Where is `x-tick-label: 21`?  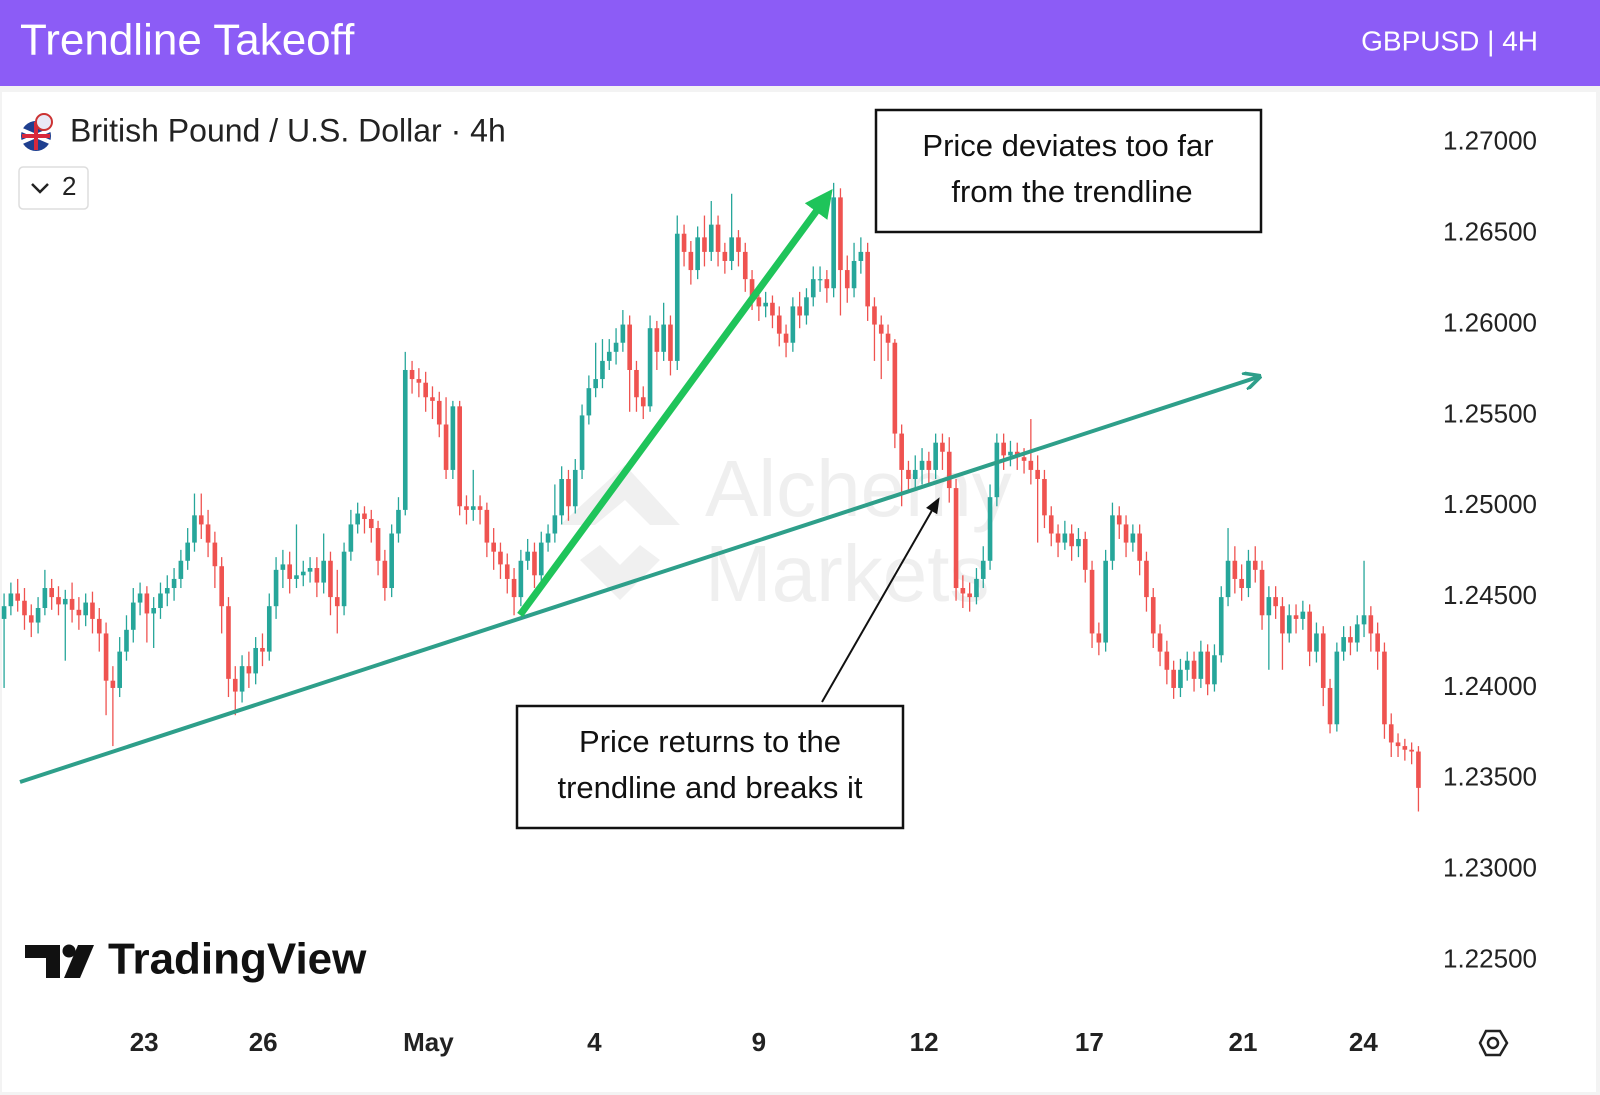 x-tick-label: 21 is located at coordinates (1243, 1042).